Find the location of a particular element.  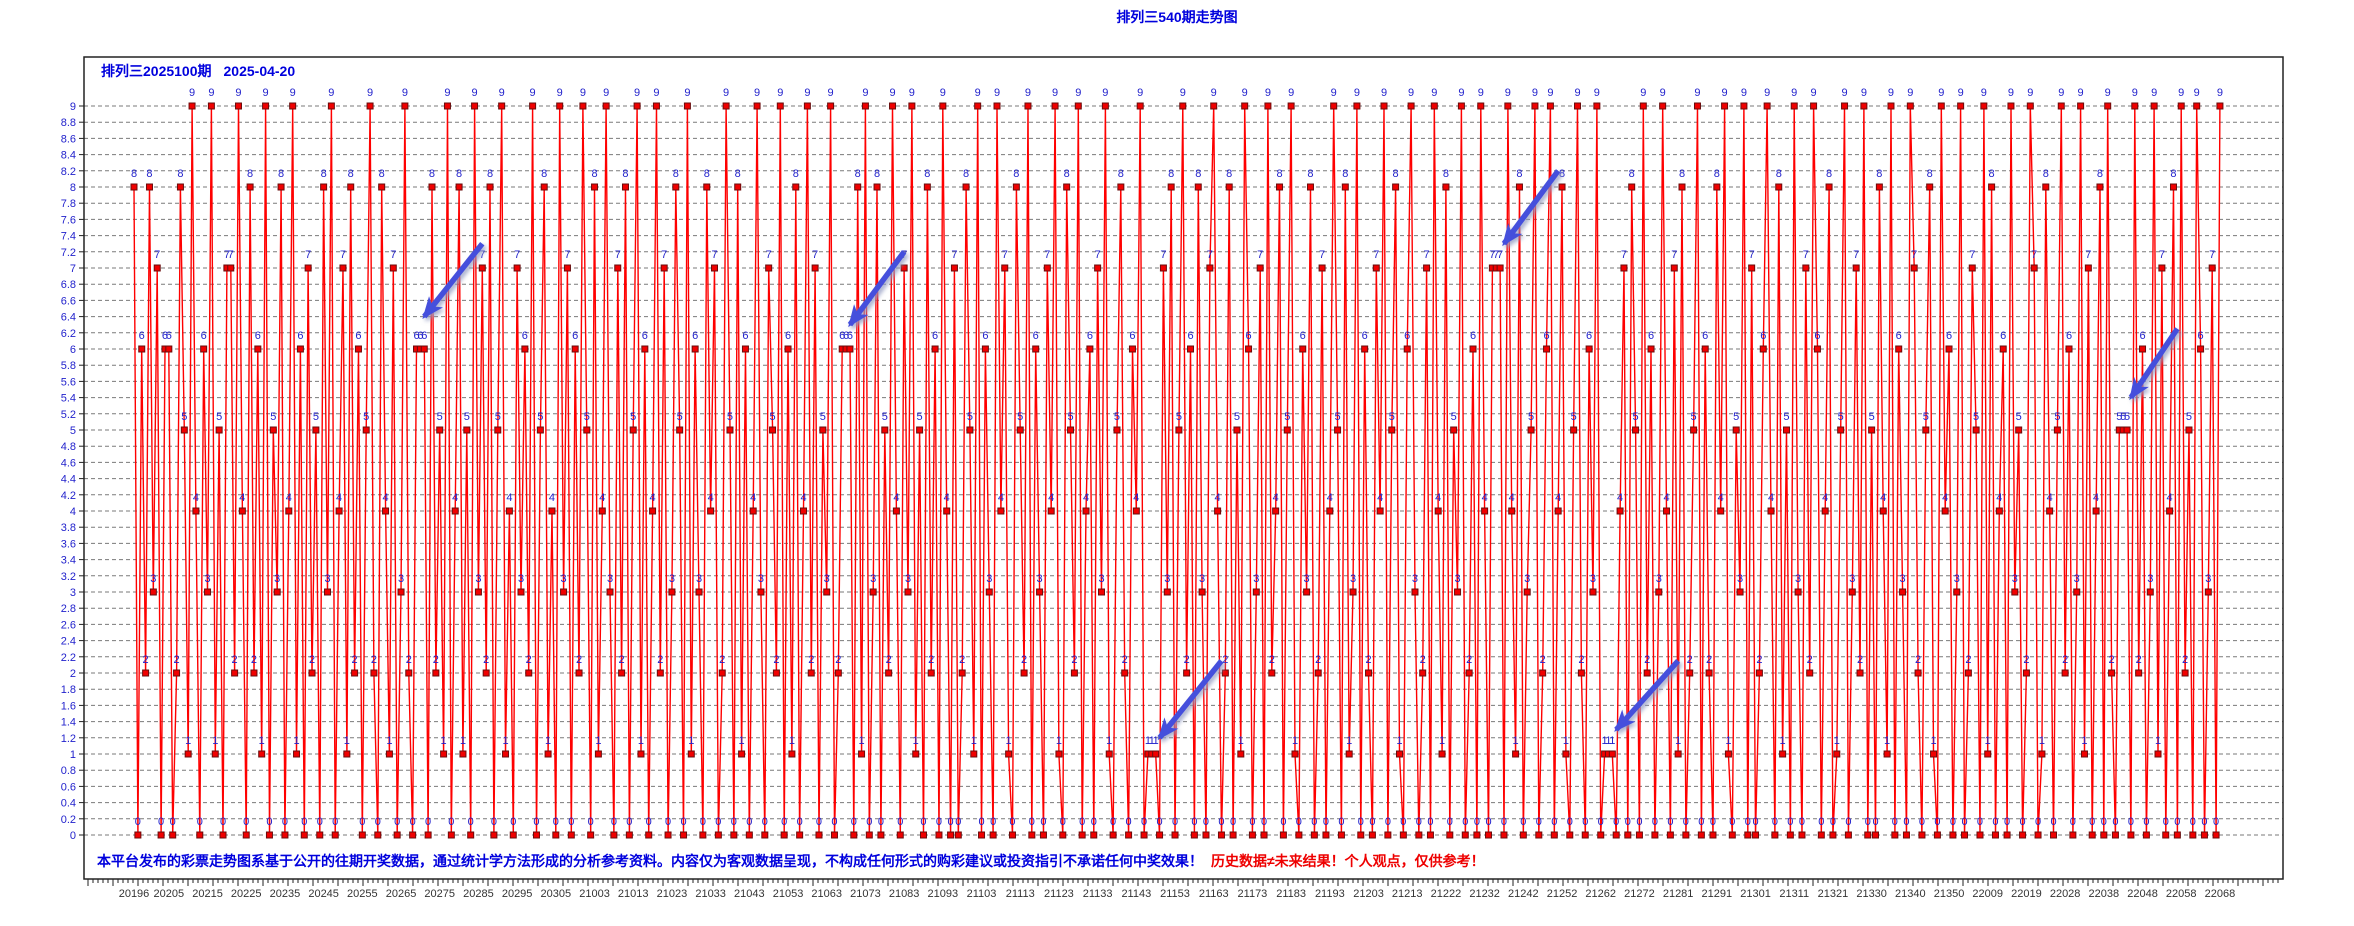

svg-text: 8.8 is located at coordinates (68, 123).